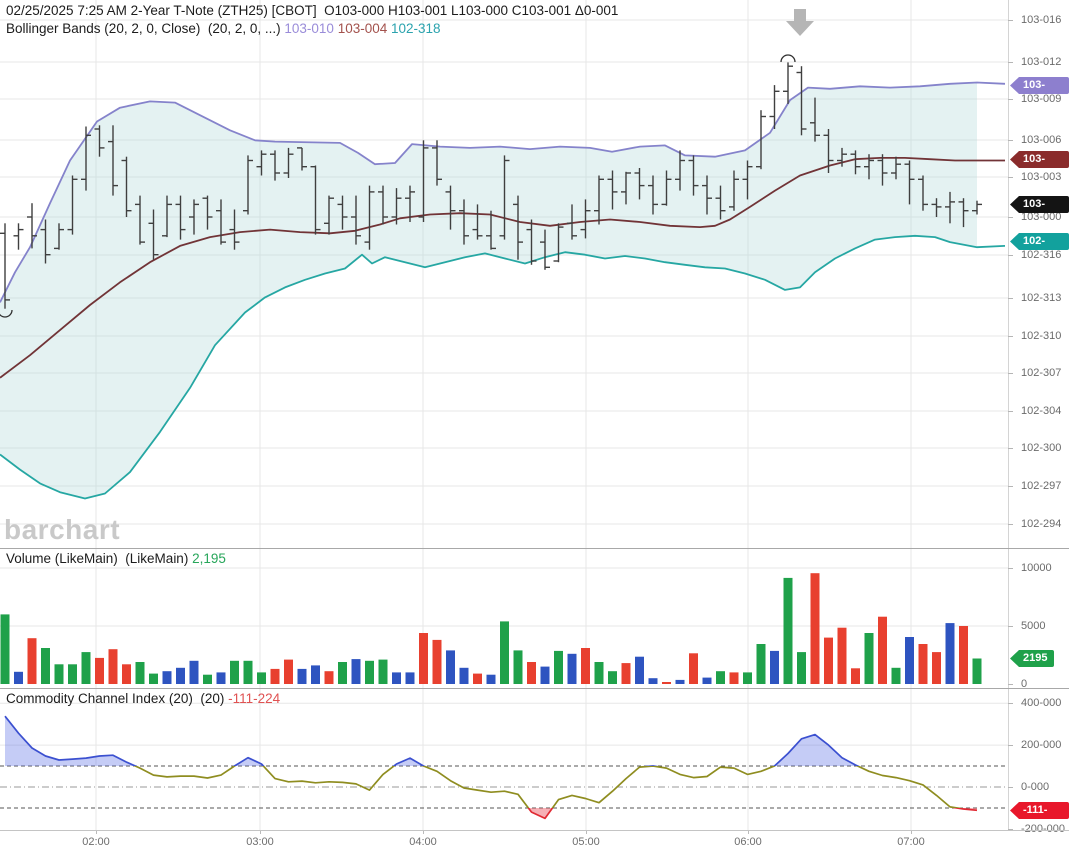 This screenshot has width=1069, height=857. What do you see at coordinates (1041, 745) in the screenshot?
I see `cci-axis-label: 200-000` at bounding box center [1041, 745].